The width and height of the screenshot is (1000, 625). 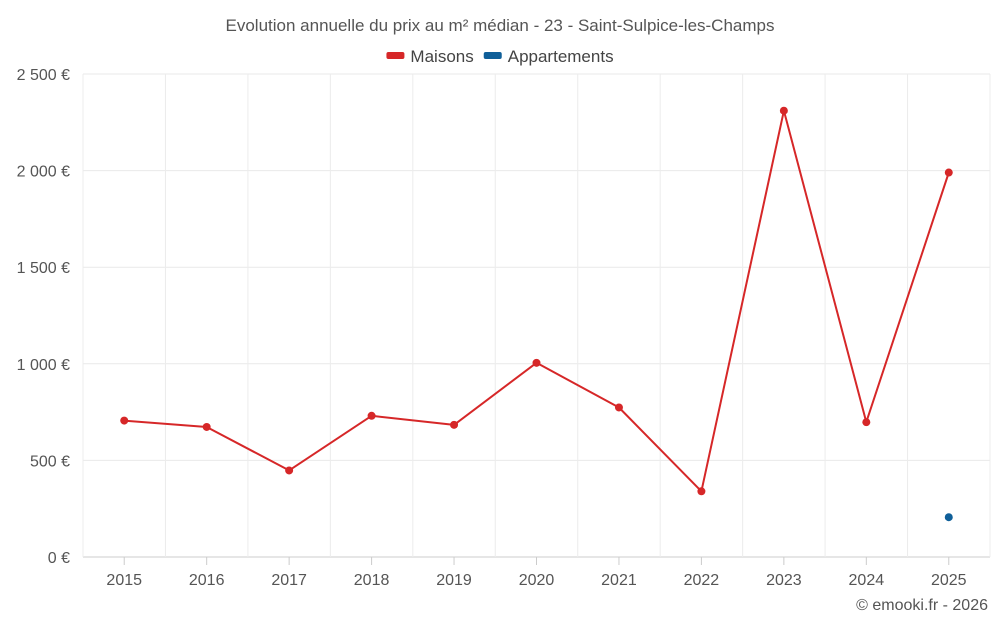 What do you see at coordinates (441, 56) in the screenshot?
I see `legend-label-maisons: Maisons` at bounding box center [441, 56].